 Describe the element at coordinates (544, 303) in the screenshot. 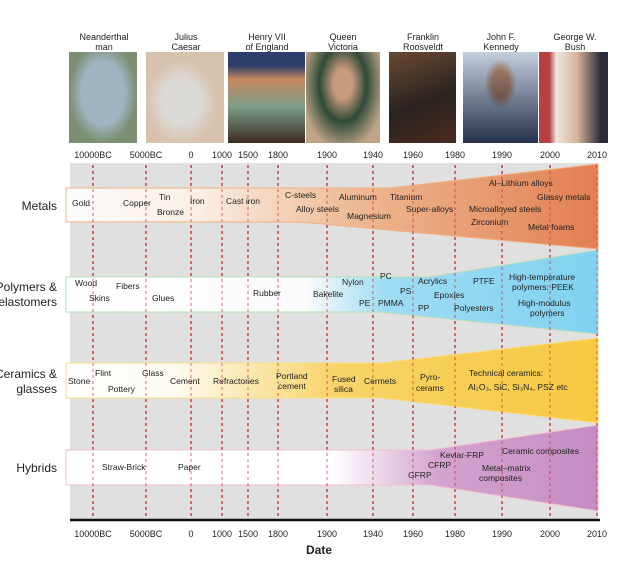

I see `material-label: High-modulus` at that location.